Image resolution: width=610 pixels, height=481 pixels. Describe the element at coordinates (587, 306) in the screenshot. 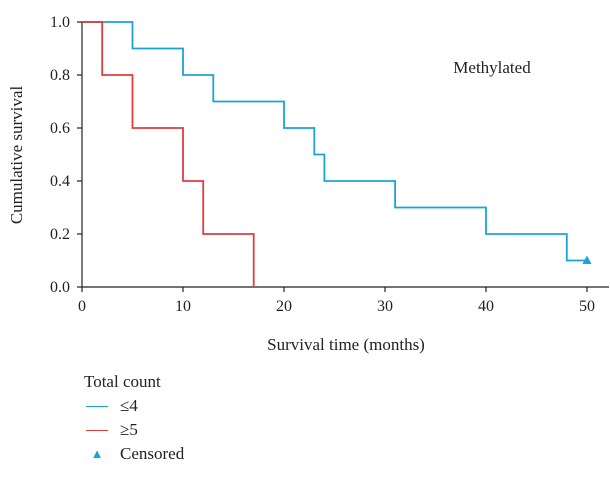

I see `x-tick-label: 50` at that location.